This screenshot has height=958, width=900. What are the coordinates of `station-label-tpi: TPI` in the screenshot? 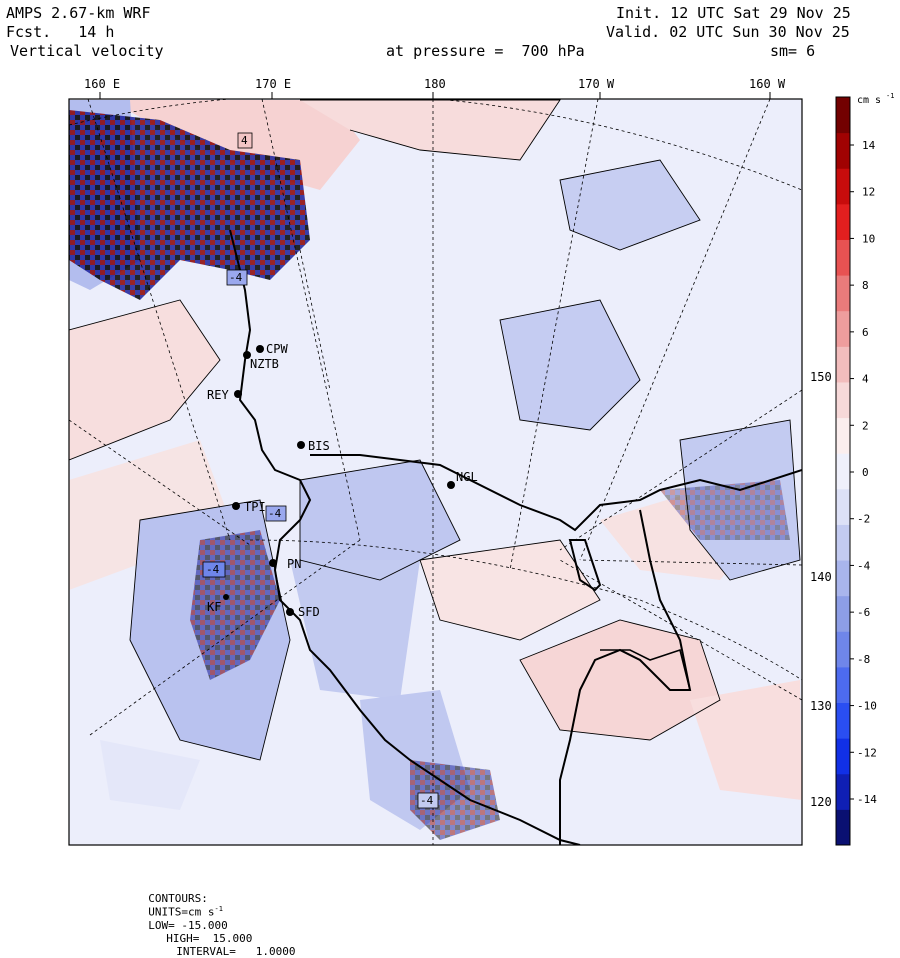 It's located at (255, 507).